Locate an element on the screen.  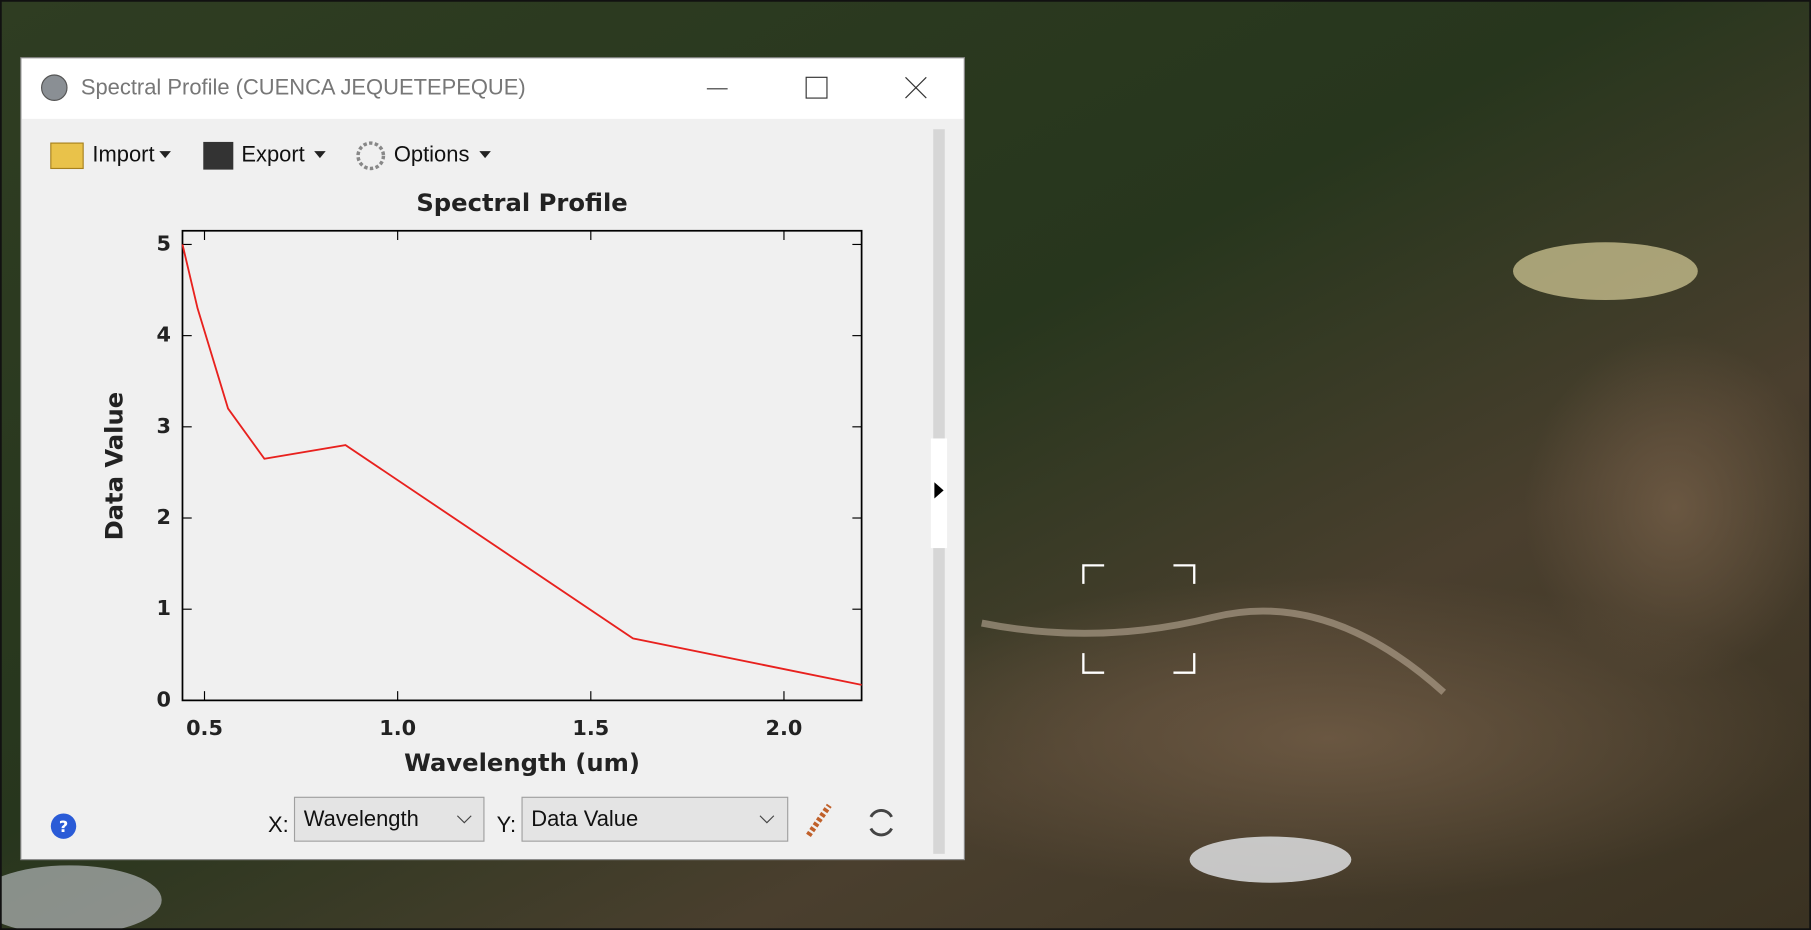
y-tick-label: 5 is located at coordinates (163, 243).